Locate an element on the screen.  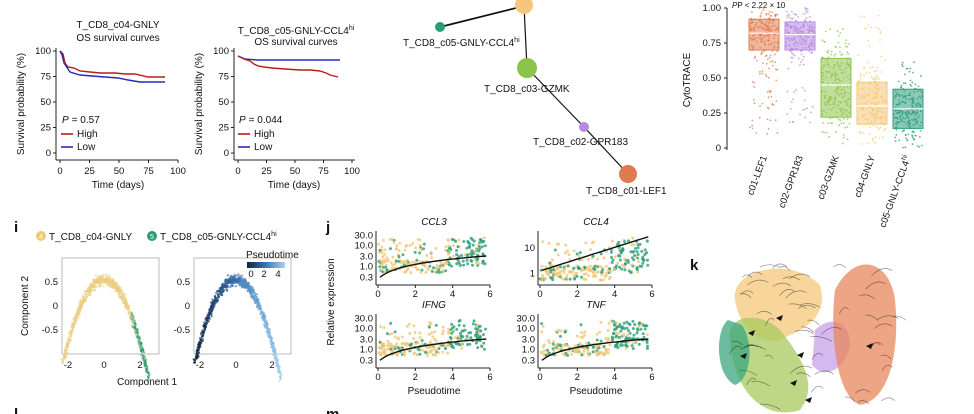
y-tick-label: 1.0 is located at coordinates (366, 266).